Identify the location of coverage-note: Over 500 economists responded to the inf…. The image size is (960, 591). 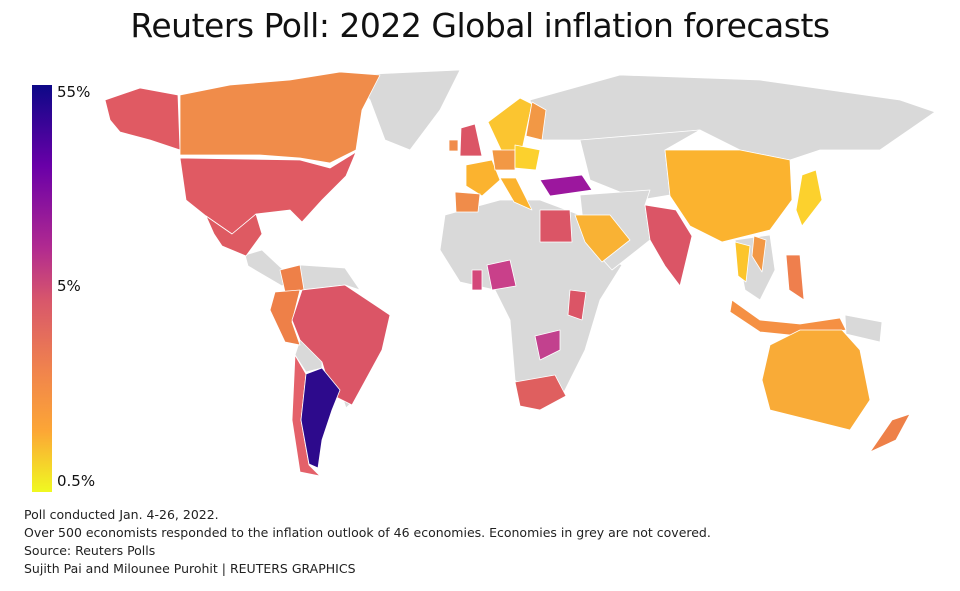
(367, 532).